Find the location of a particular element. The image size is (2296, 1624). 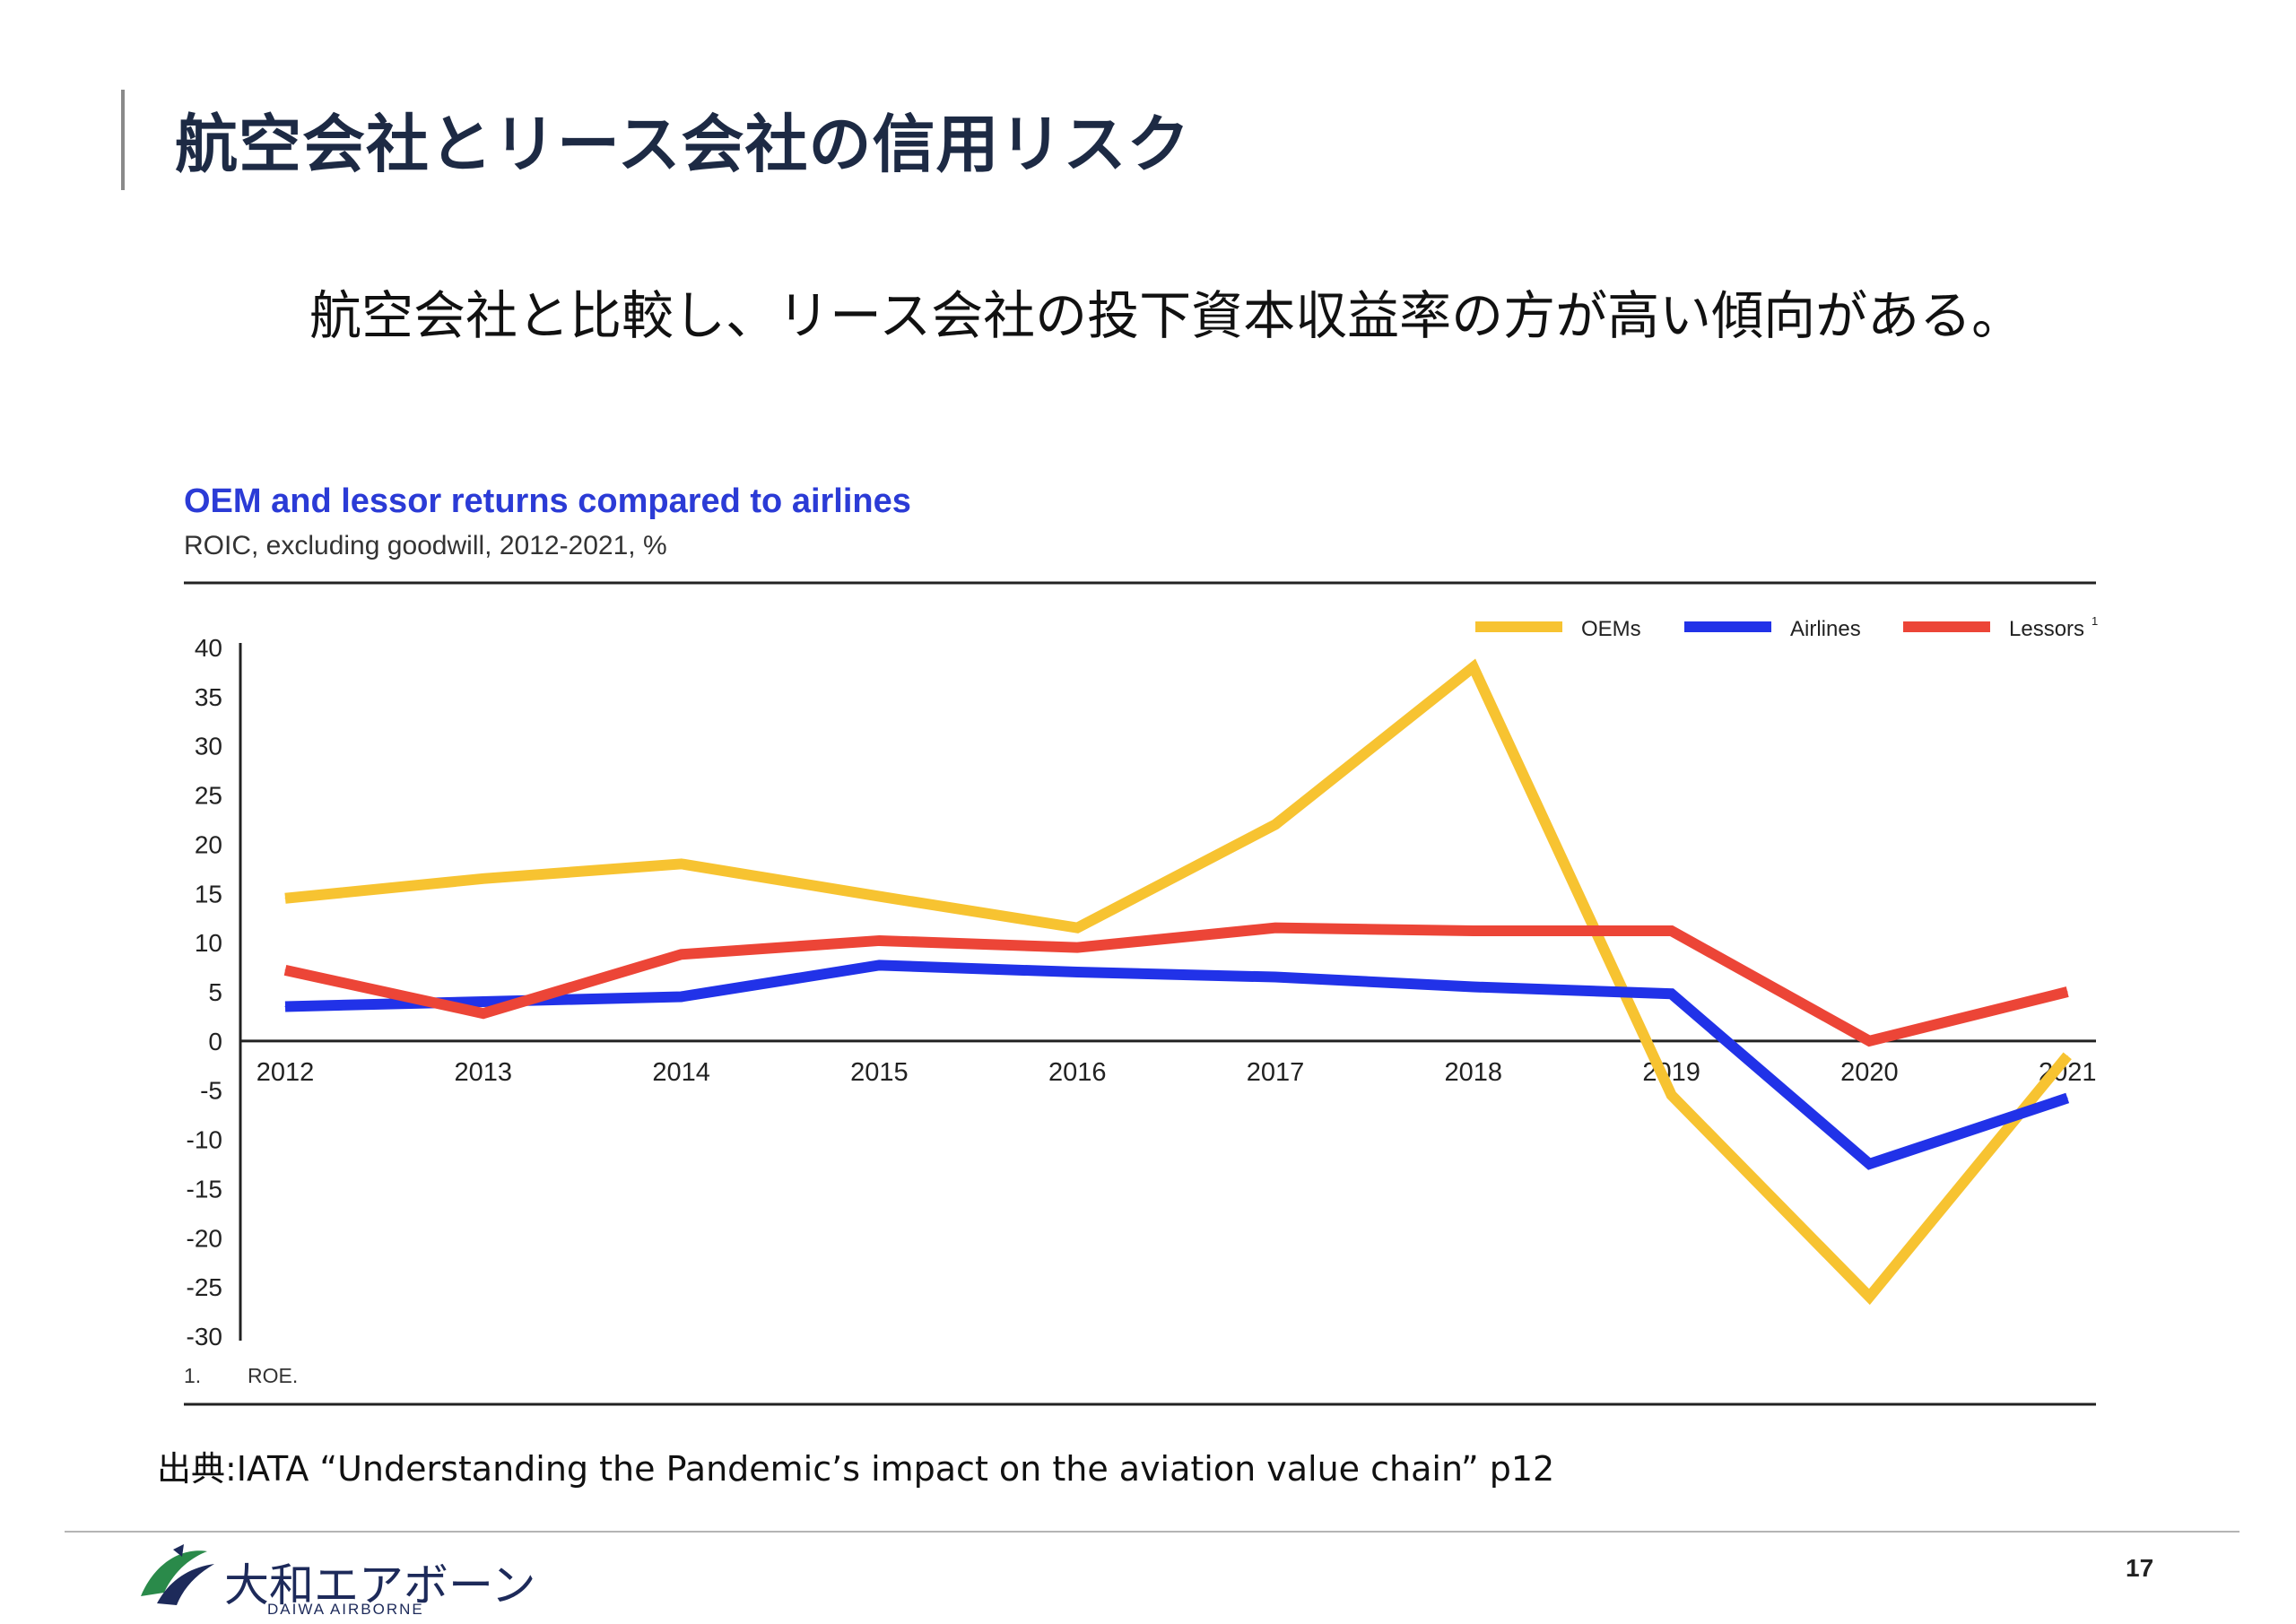

legend-label-oems: OEMs is located at coordinates (1611, 629).